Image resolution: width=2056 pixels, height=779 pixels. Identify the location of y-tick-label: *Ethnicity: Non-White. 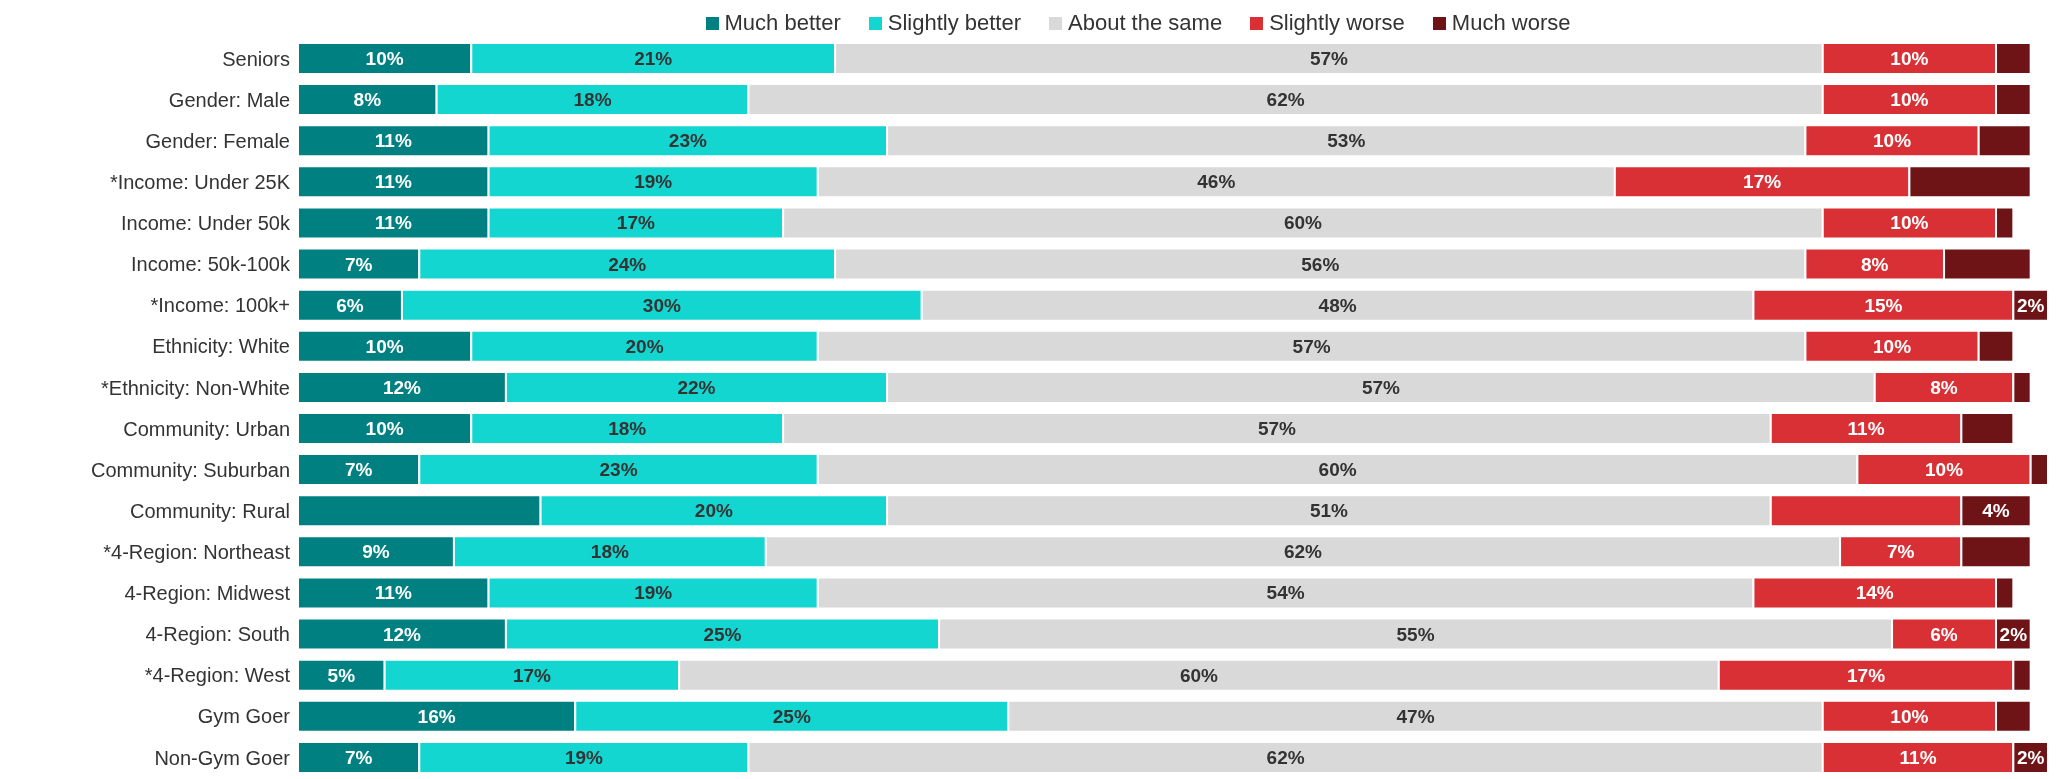
(195, 387).